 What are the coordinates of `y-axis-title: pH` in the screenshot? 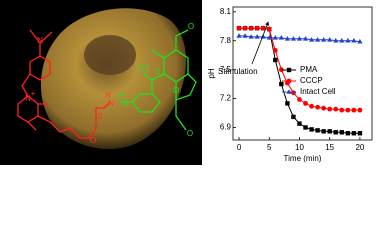 It's located at (211, 73).